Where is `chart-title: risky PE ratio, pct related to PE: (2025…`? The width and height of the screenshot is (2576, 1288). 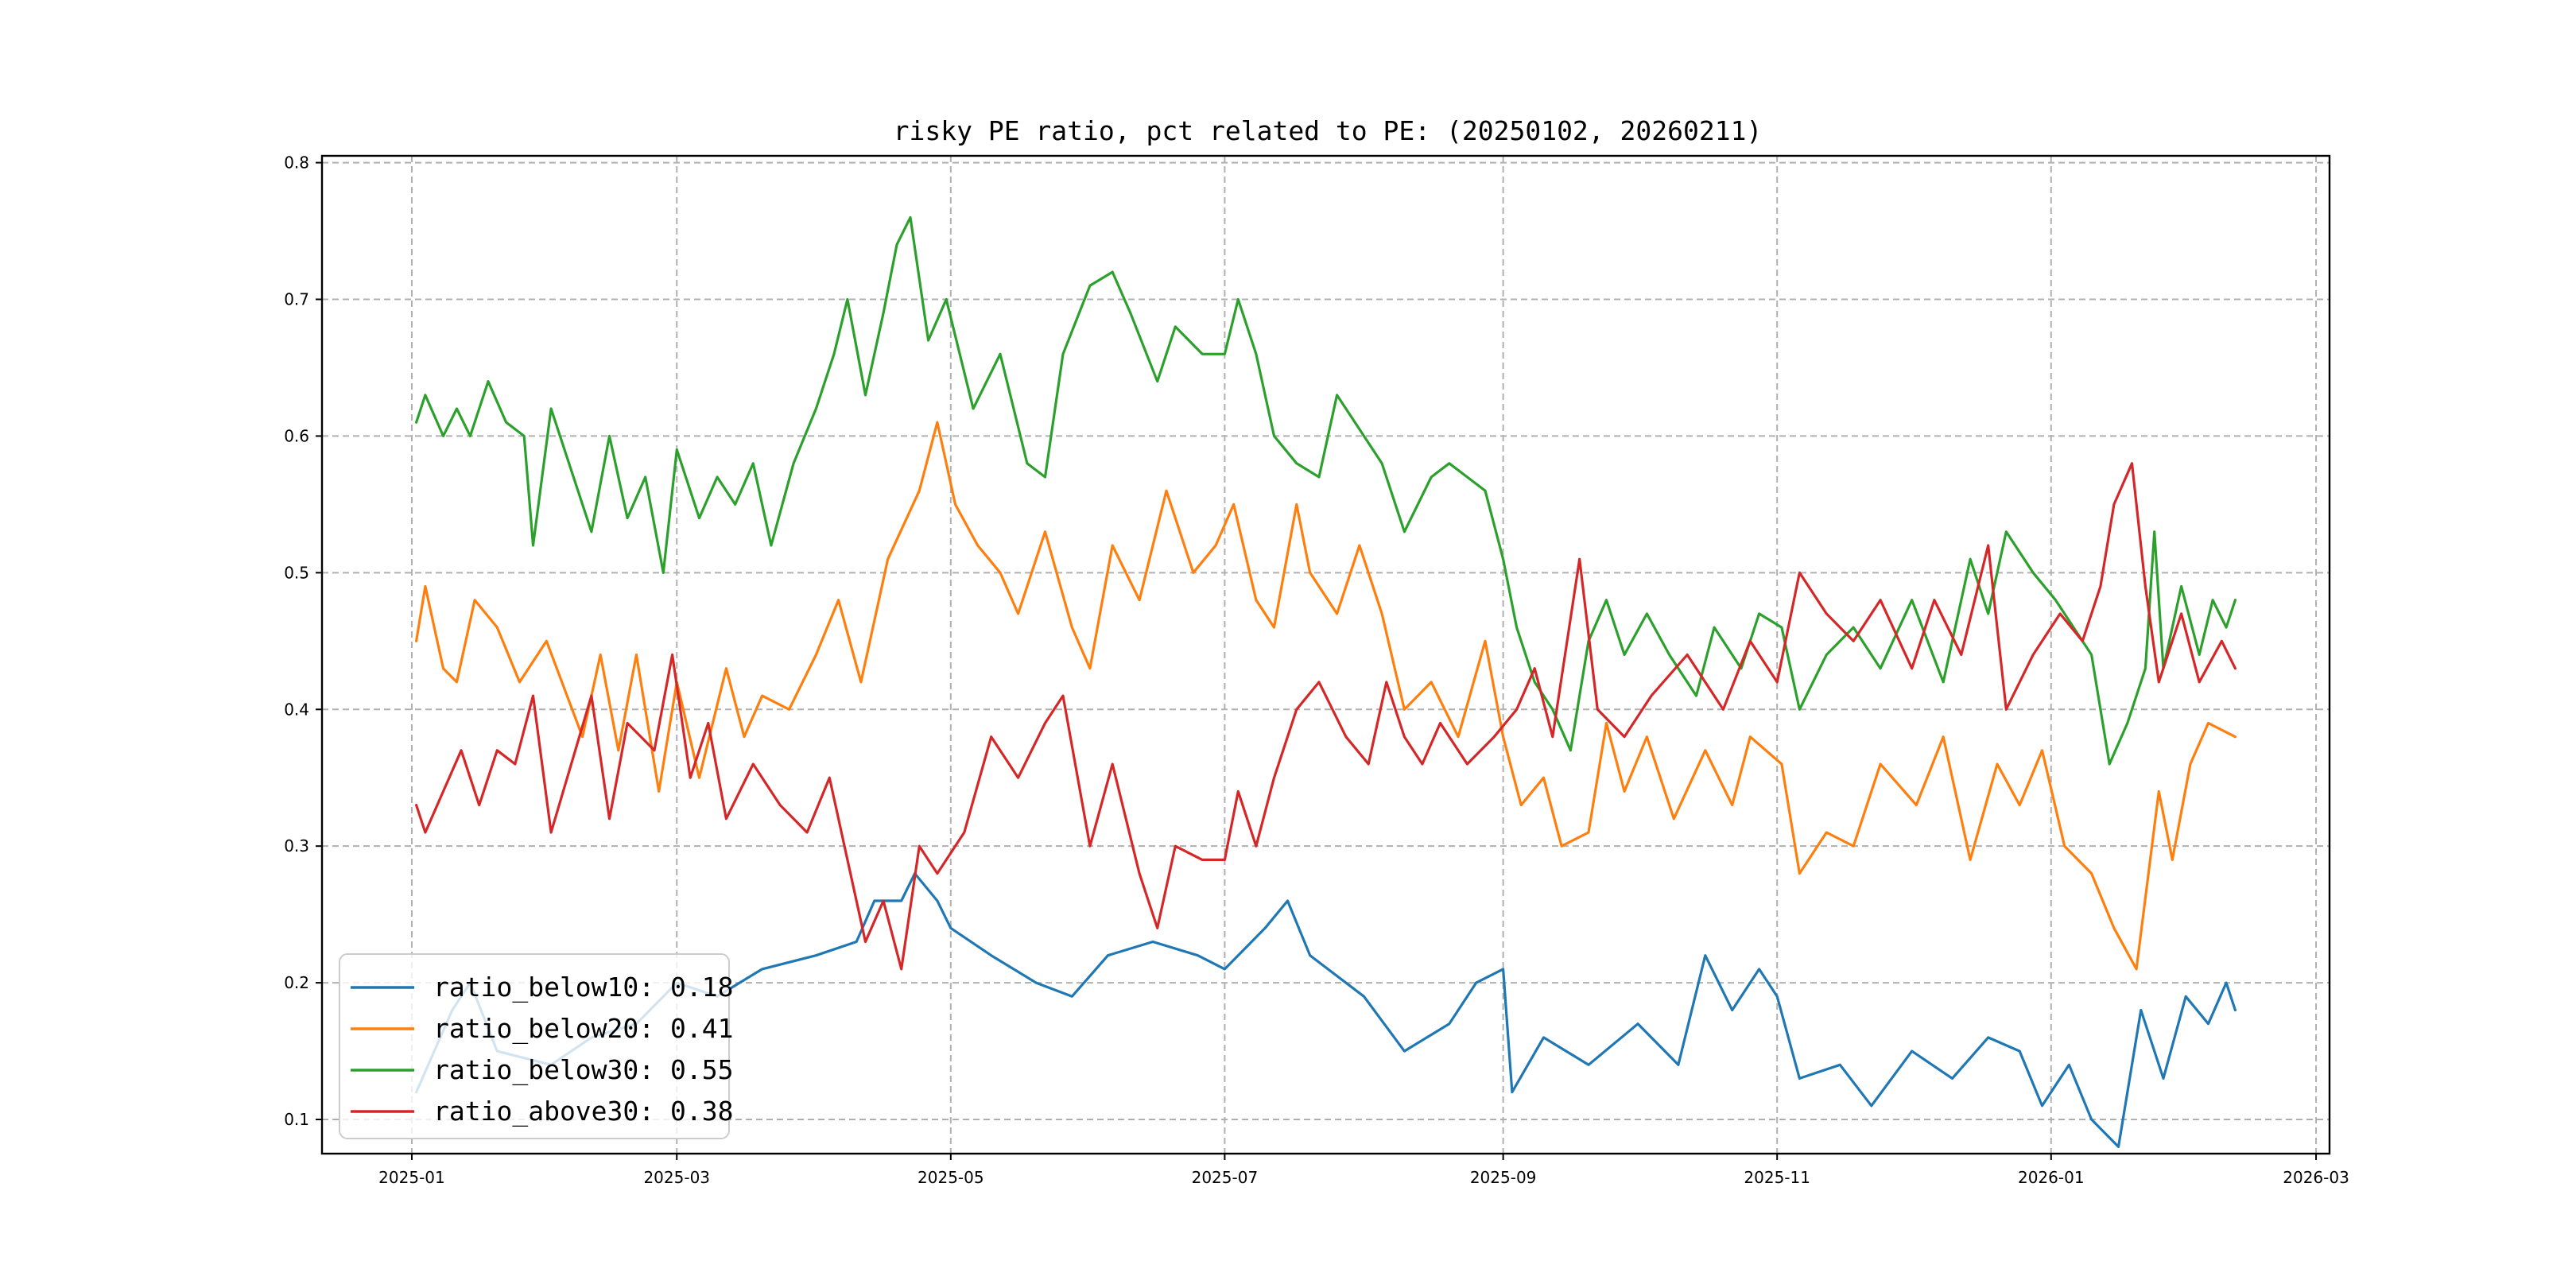 chart-title: risky PE ratio, pct related to PE: (2025… is located at coordinates (1329, 131).